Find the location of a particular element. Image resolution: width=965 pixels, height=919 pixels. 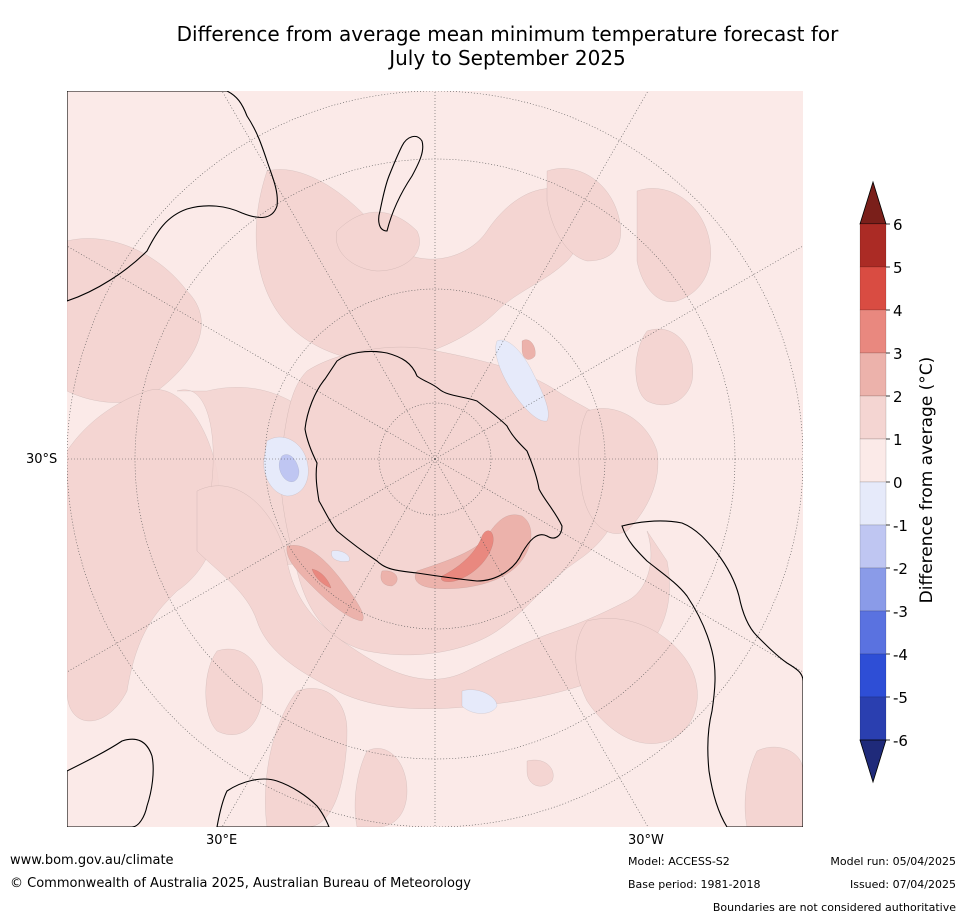

colorbar-tick-label: 6 is located at coordinates (898, 225).